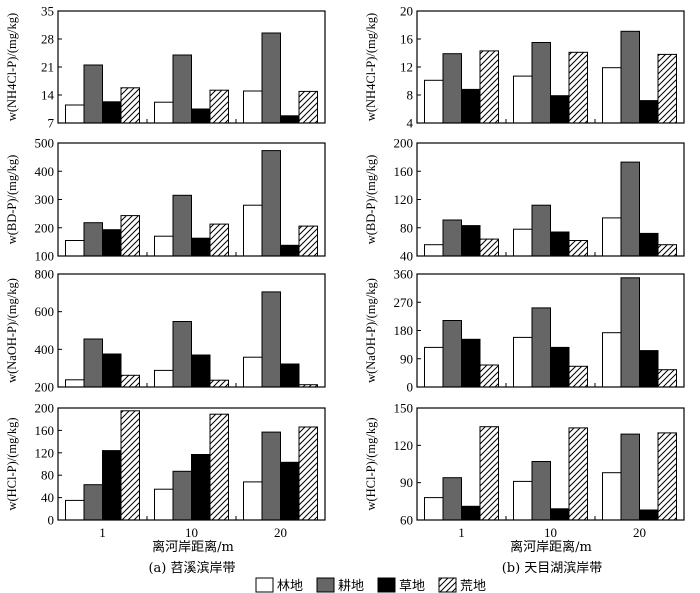 The image size is (700, 593). Describe the element at coordinates (406, 67) in the screenshot. I see `y-tick-label: 12` at that location.